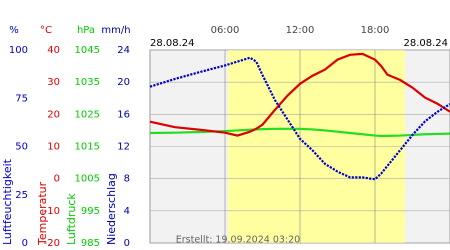  Describe the element at coordinates (375, 30) in the screenshot. I see `x-tick-label: 18:00` at that location.